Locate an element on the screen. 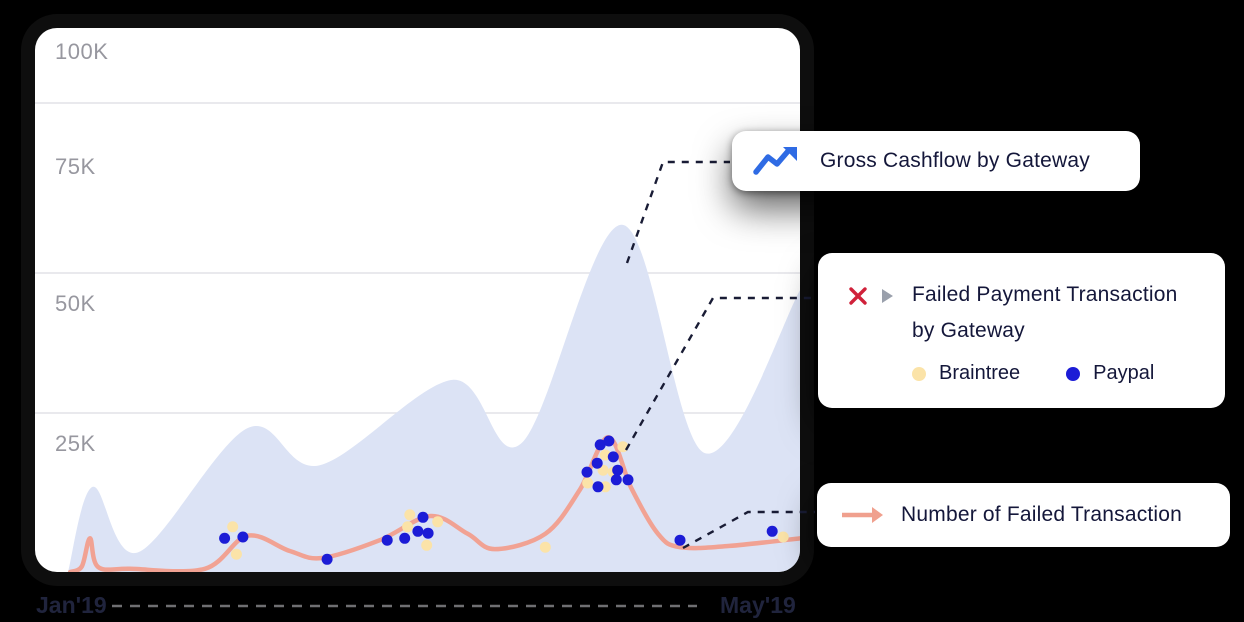 The width and height of the screenshot is (1244, 622). callout-failed-payment-label: Failed Payment Transaction by Gateway is located at coordinates (1045, 313).